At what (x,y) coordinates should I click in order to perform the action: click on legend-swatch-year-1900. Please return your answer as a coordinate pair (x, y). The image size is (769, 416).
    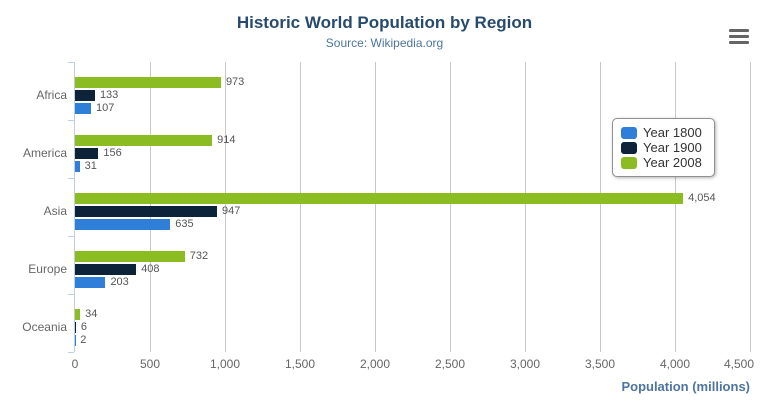
    Looking at the image, I should click on (629, 147).